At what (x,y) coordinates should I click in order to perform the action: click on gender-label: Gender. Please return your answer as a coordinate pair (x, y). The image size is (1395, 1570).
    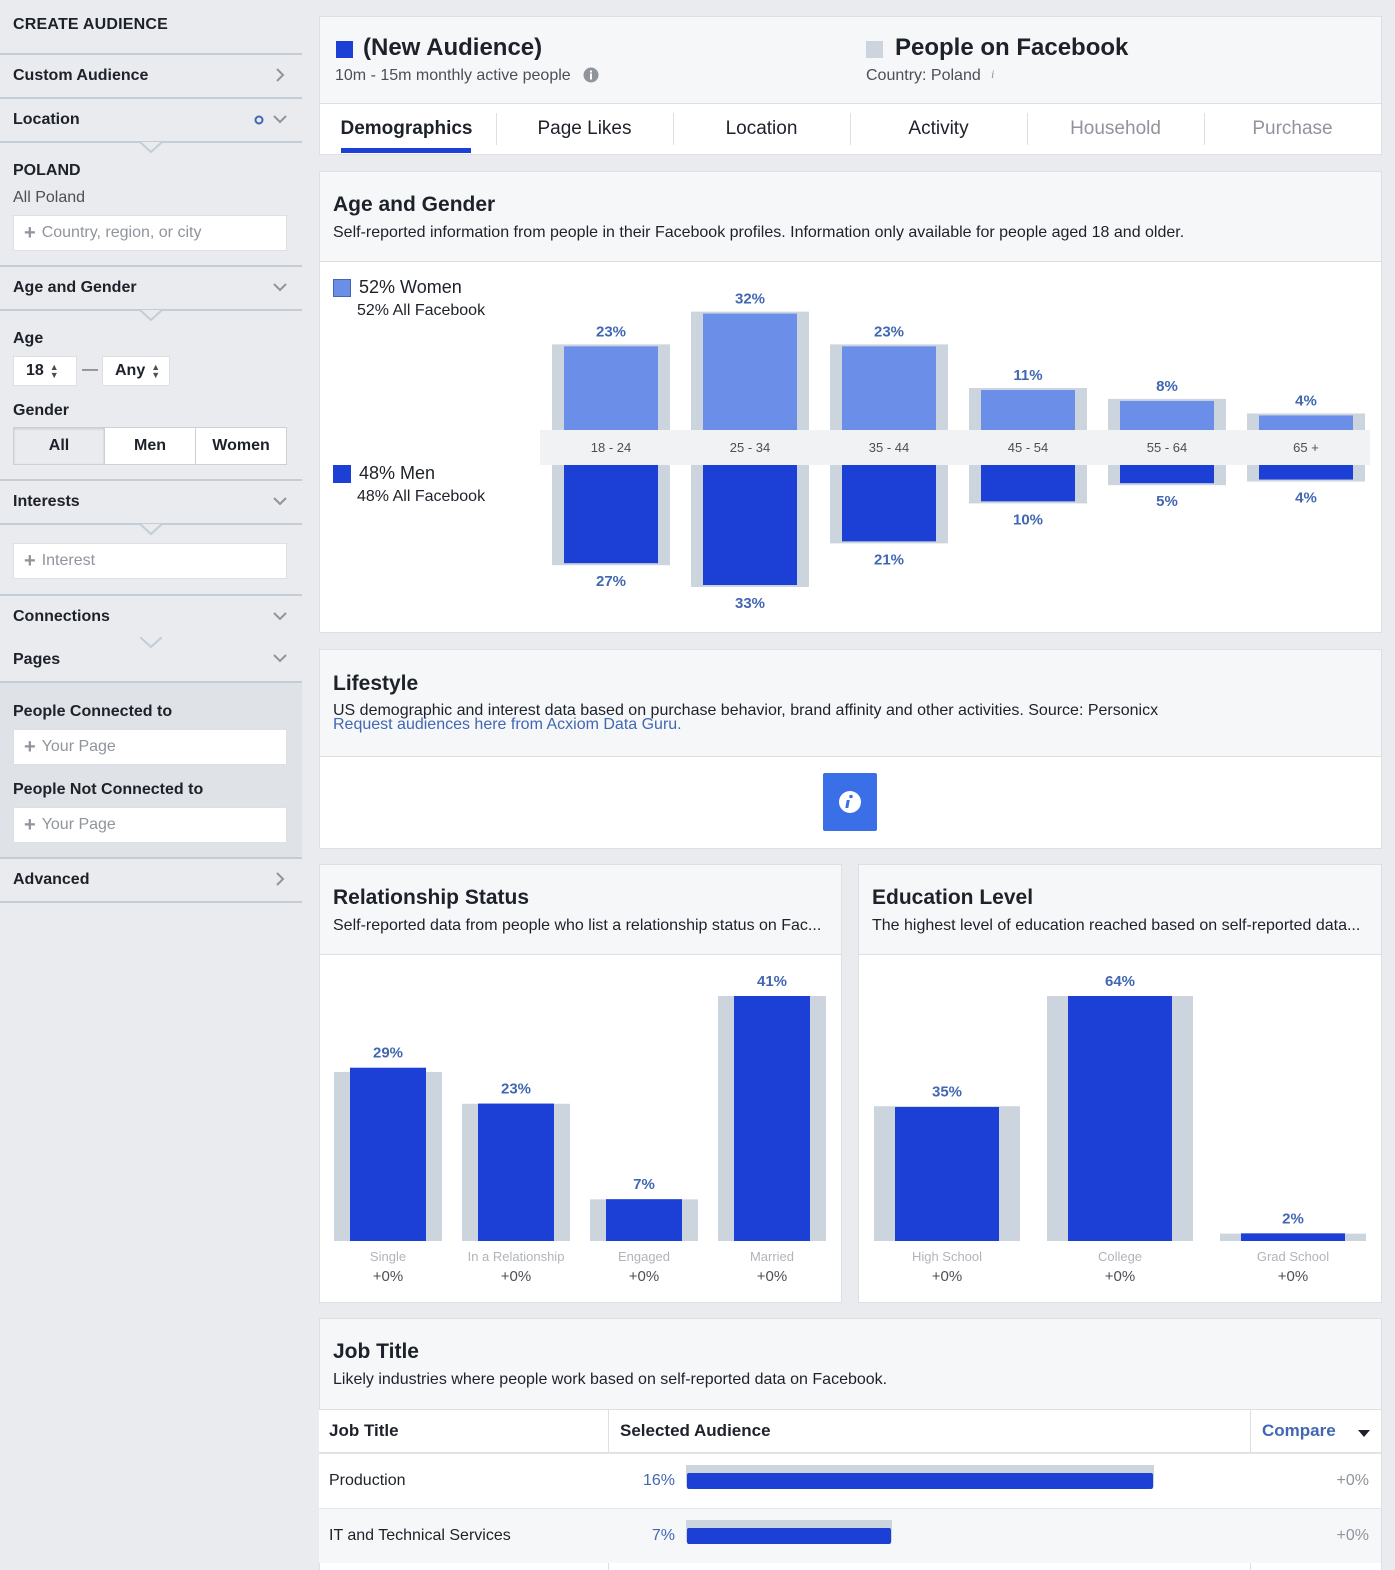
    Looking at the image, I should click on (41, 410).